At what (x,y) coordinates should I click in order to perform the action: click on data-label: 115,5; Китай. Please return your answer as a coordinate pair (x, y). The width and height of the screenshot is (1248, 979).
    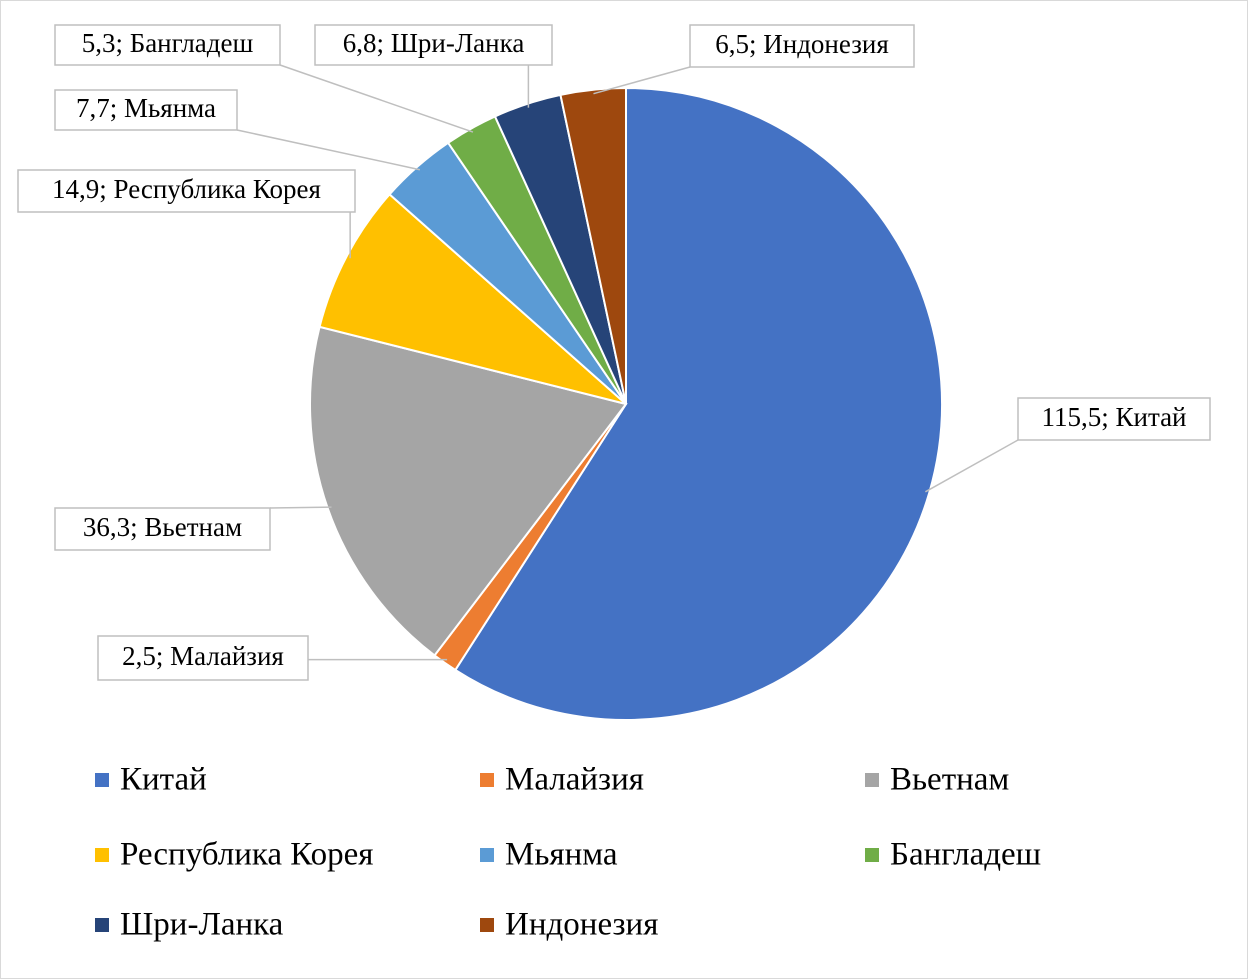
    Looking at the image, I should click on (1113, 417).